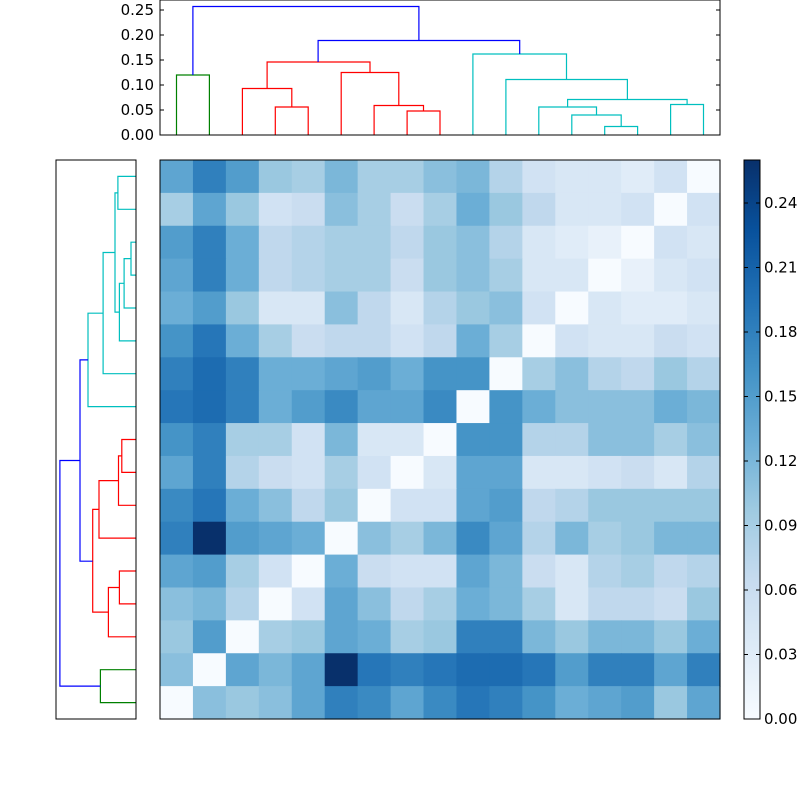  I want to click on colorbar-tick-label: 0.06, so click(780, 590).